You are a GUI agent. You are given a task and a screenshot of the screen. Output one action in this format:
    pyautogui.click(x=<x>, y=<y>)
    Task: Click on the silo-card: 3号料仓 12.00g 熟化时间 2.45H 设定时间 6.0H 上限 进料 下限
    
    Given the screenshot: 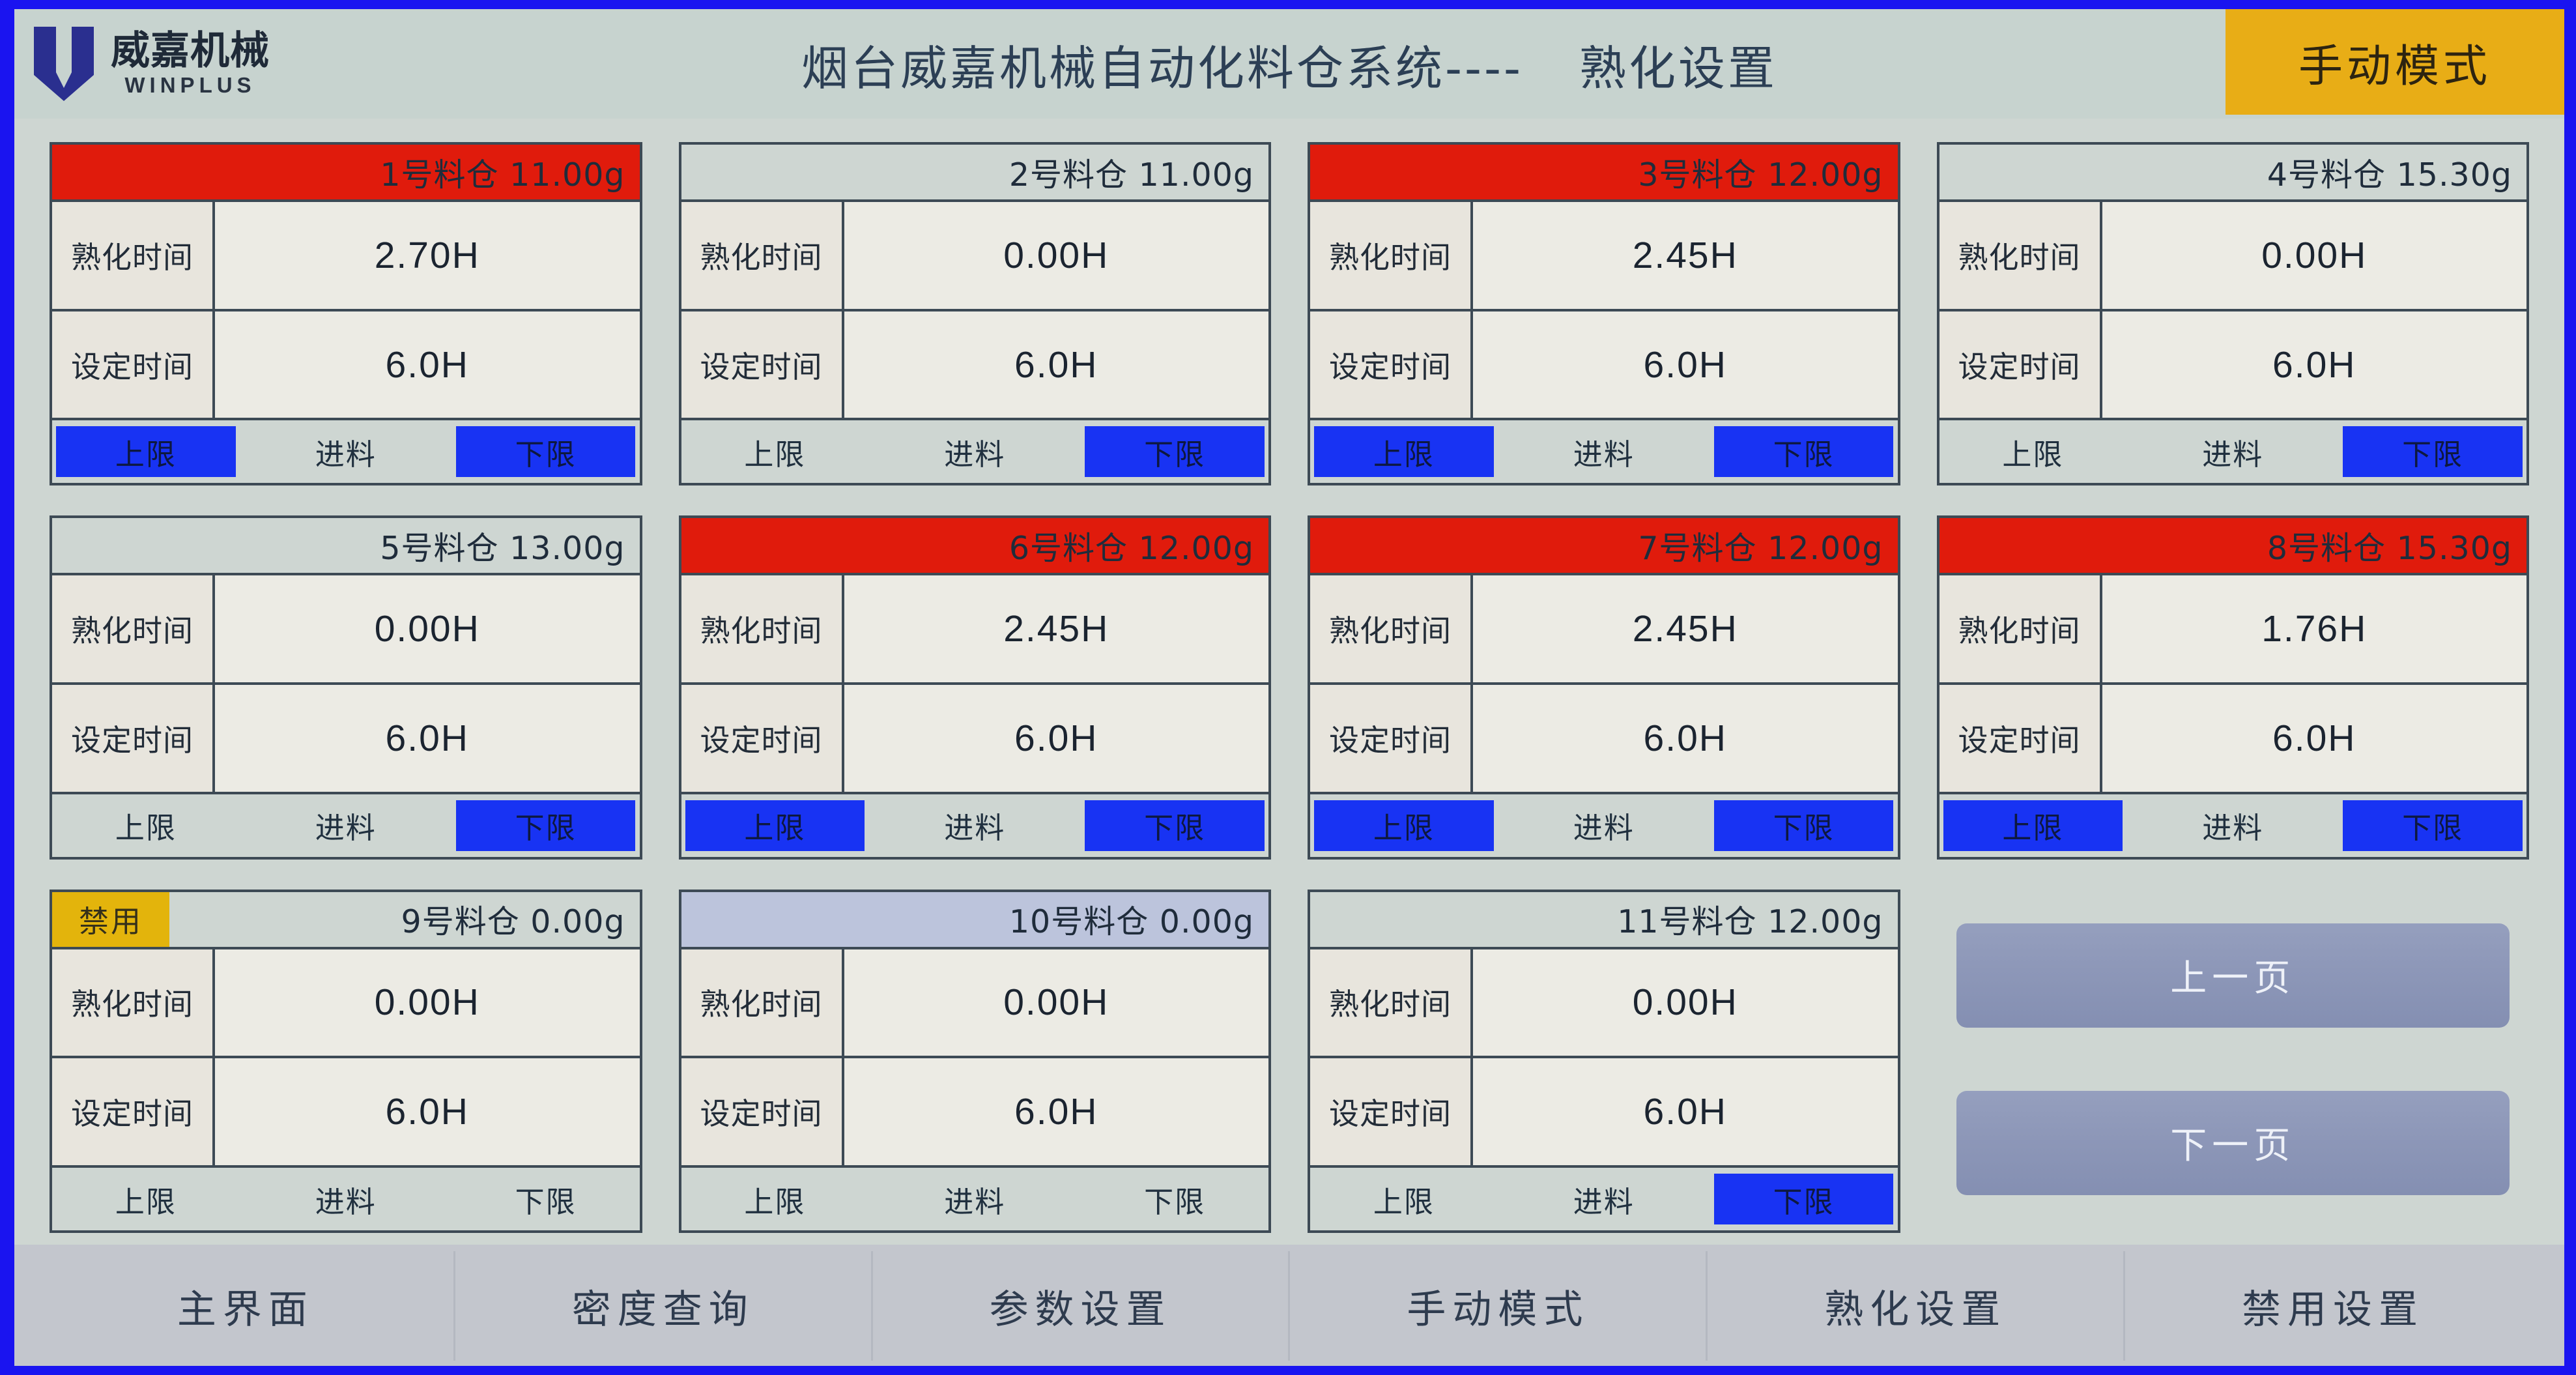 What is the action you would take?
    pyautogui.click(x=1604, y=314)
    